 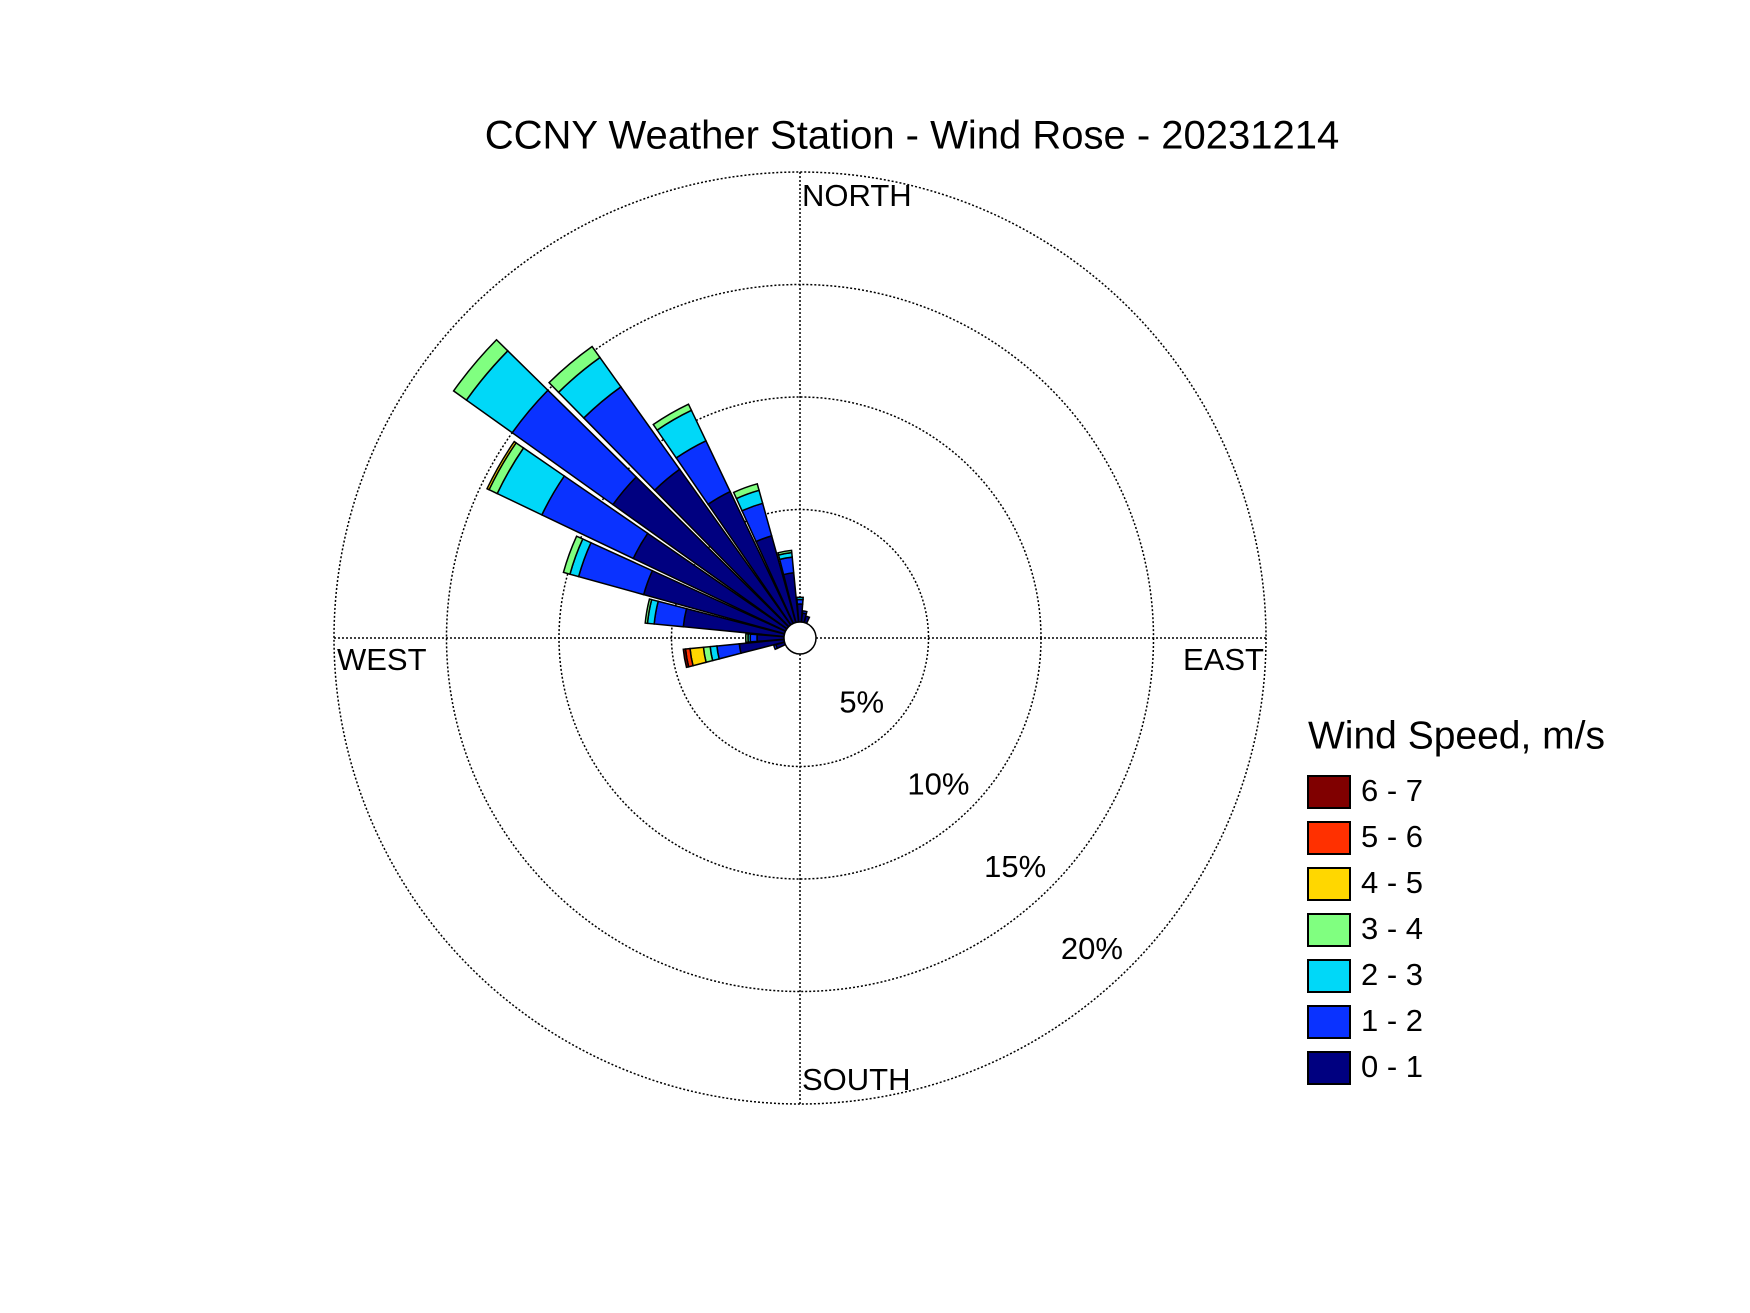 I want to click on direction-label: SOUTH, so click(x=856, y=1079).